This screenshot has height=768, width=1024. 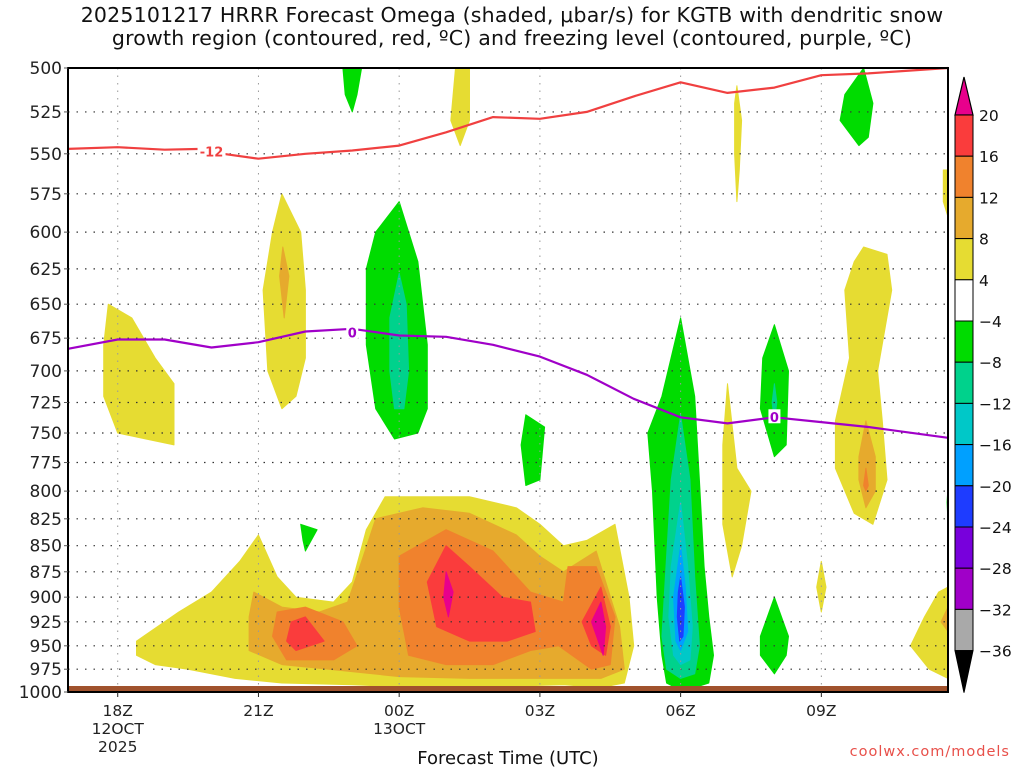 What do you see at coordinates (46, 113) in the screenshot?
I see `y-tick-label: 525` at bounding box center [46, 113].